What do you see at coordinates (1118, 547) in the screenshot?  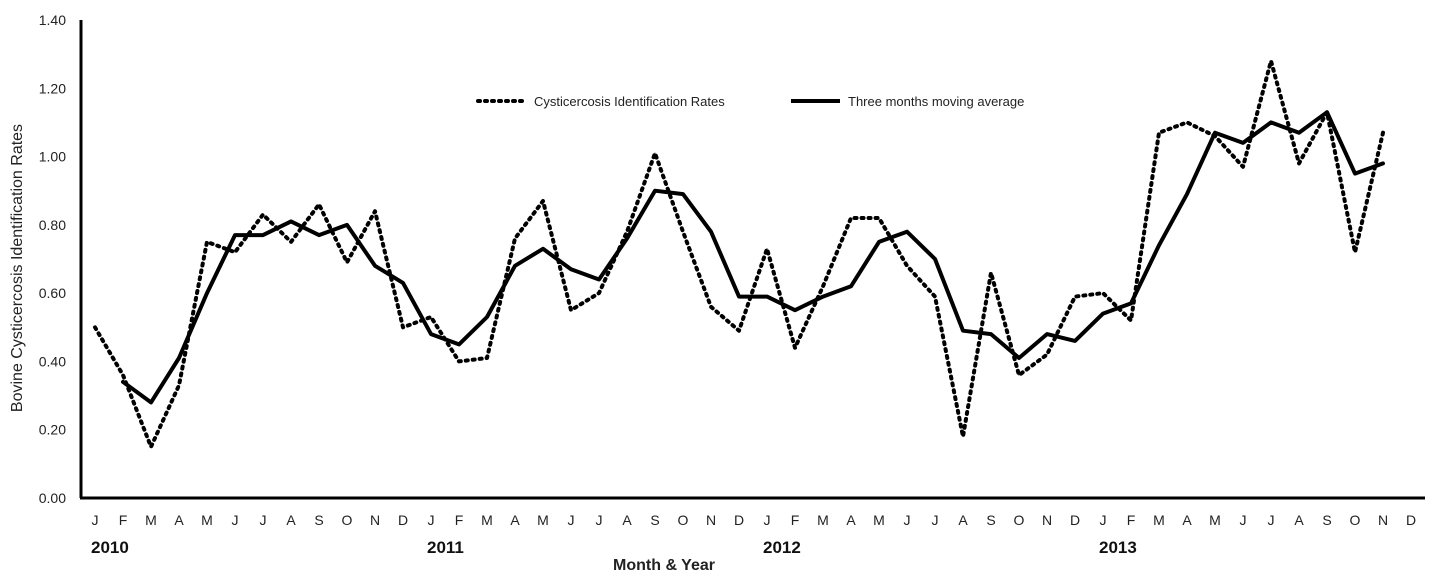 I see `year-label: 2013` at bounding box center [1118, 547].